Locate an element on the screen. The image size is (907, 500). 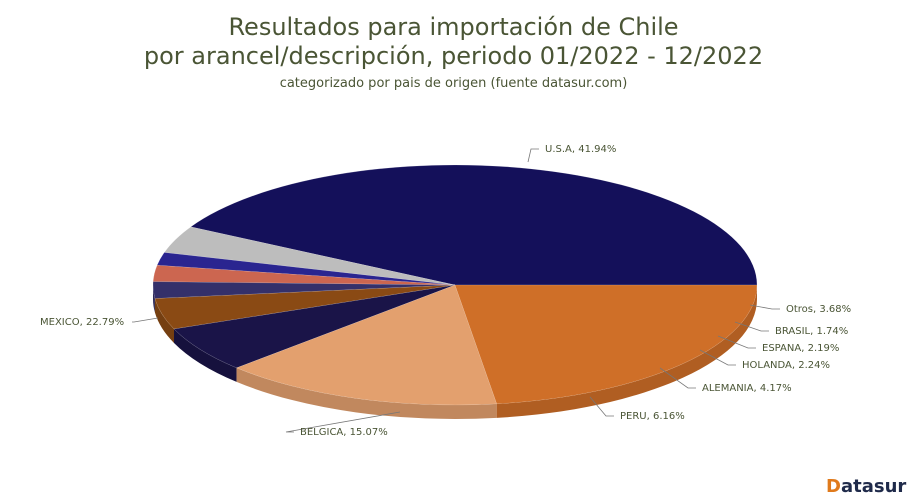
pie-side-holanda is located at coordinates (154, 299).